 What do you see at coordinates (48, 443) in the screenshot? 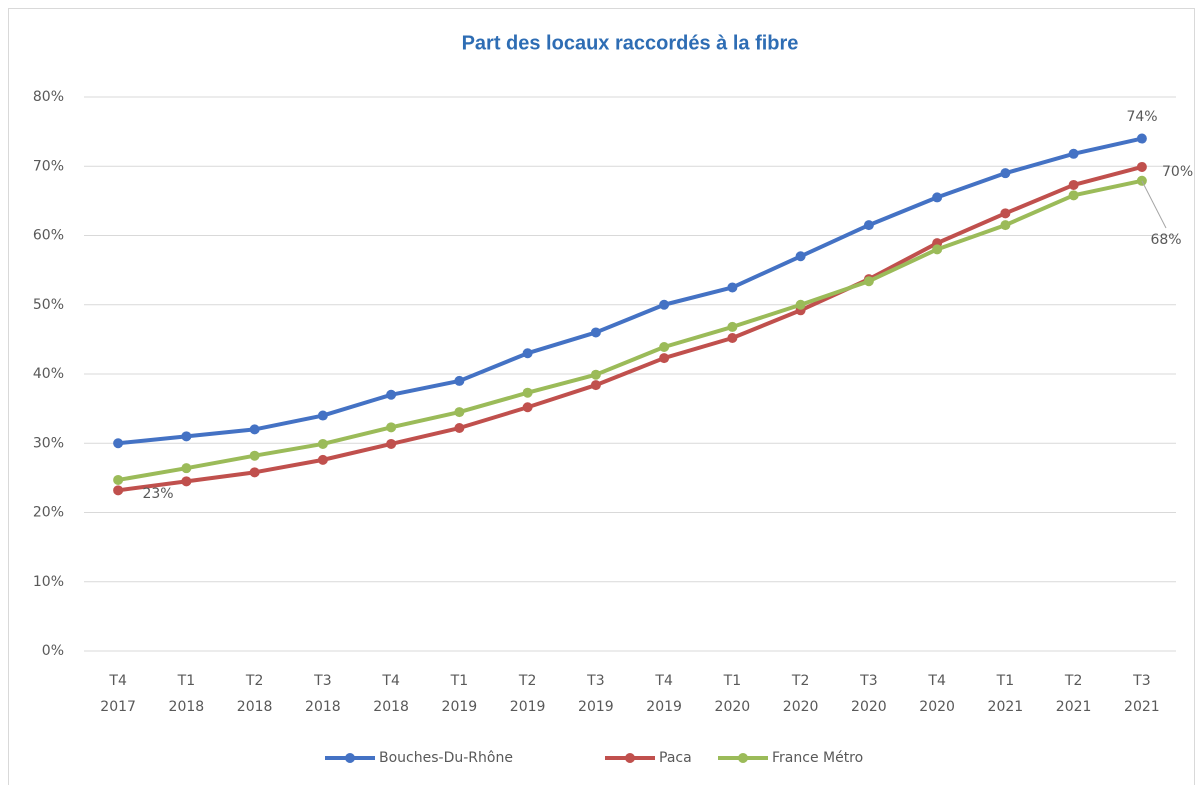
I see `y-tick-label: 30%` at bounding box center [48, 443].